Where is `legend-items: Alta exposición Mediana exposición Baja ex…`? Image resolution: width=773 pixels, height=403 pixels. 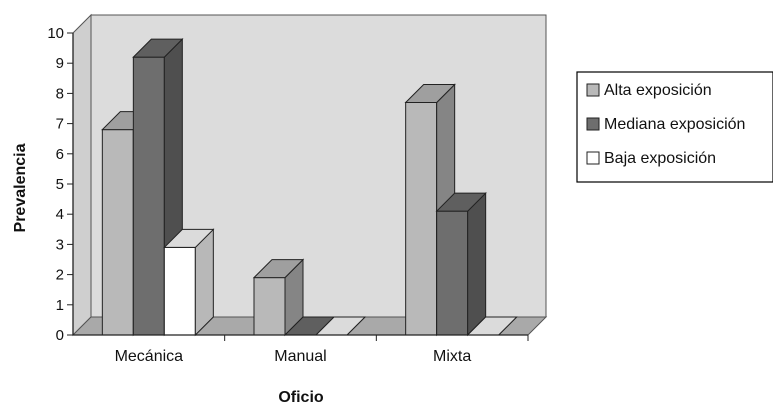
legend-items: Alta exposición Mediana exposición Baja ex… is located at coordinates (665, 124).